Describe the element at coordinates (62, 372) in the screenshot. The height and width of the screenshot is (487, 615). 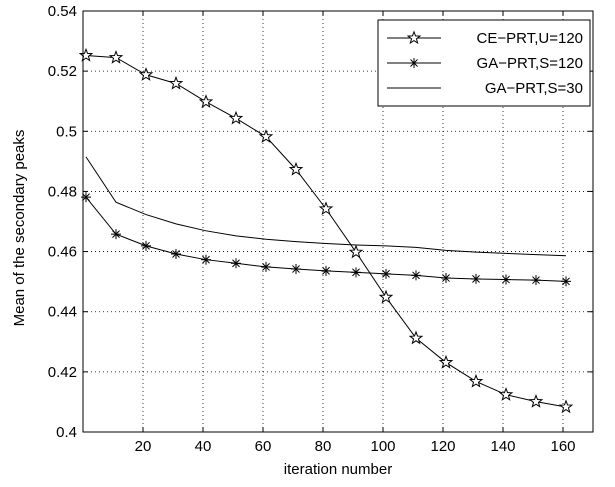
I see `y-tick-label: 0.42` at that location.